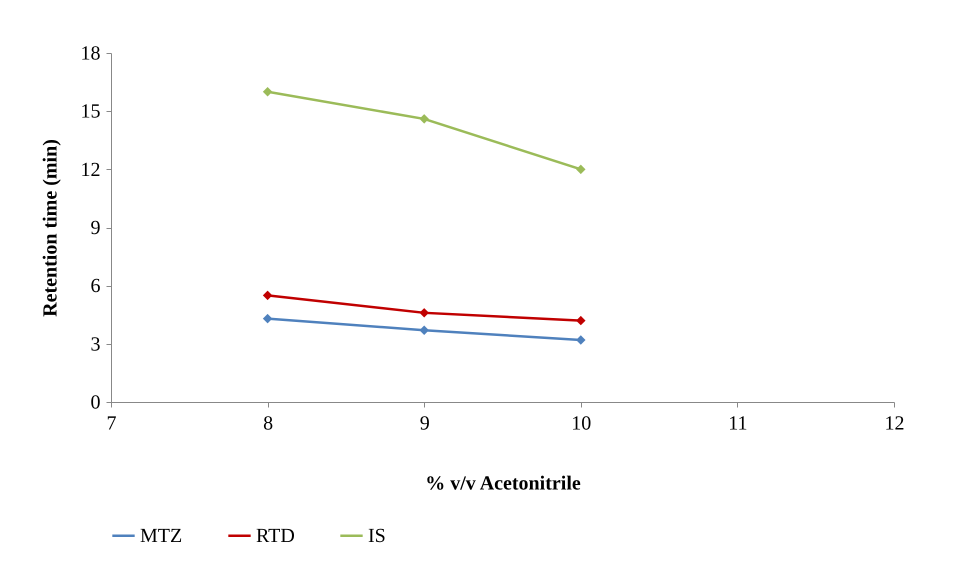  Describe the element at coordinates (268, 423) in the screenshot. I see `x-tick-label: 8` at that location.